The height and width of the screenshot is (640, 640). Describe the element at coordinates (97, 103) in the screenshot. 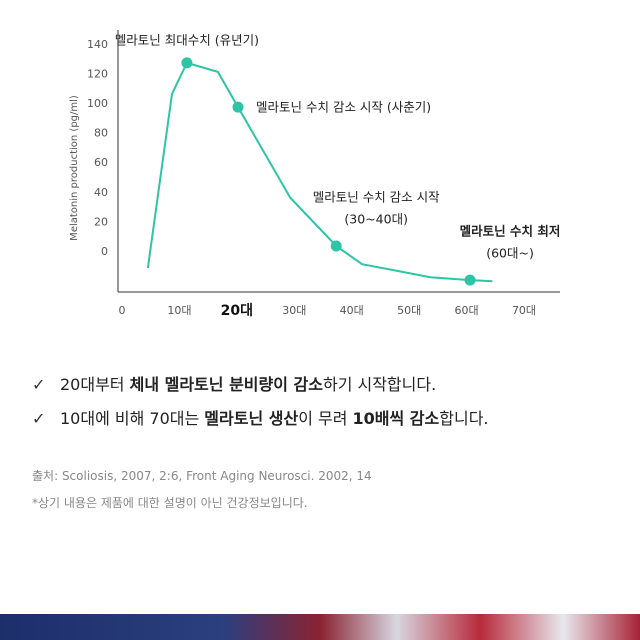

I see `y-tick-label: 100` at that location.